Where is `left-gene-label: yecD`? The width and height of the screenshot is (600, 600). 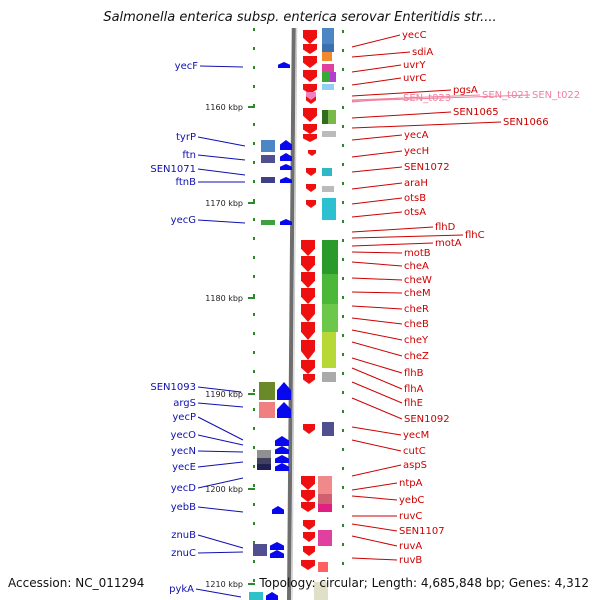
left-gene-label: yecD is located at coordinates (184, 488).